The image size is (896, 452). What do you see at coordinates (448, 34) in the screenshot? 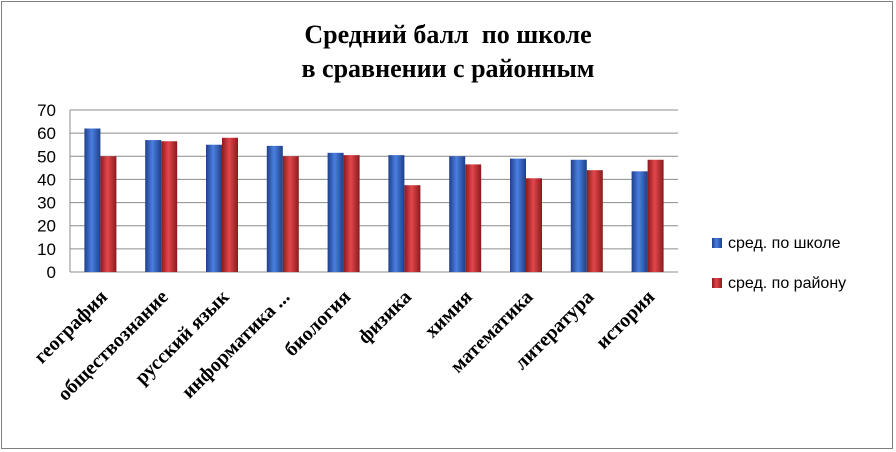
I see `chart-title-line-1: Средний балл по школе` at bounding box center [448, 34].